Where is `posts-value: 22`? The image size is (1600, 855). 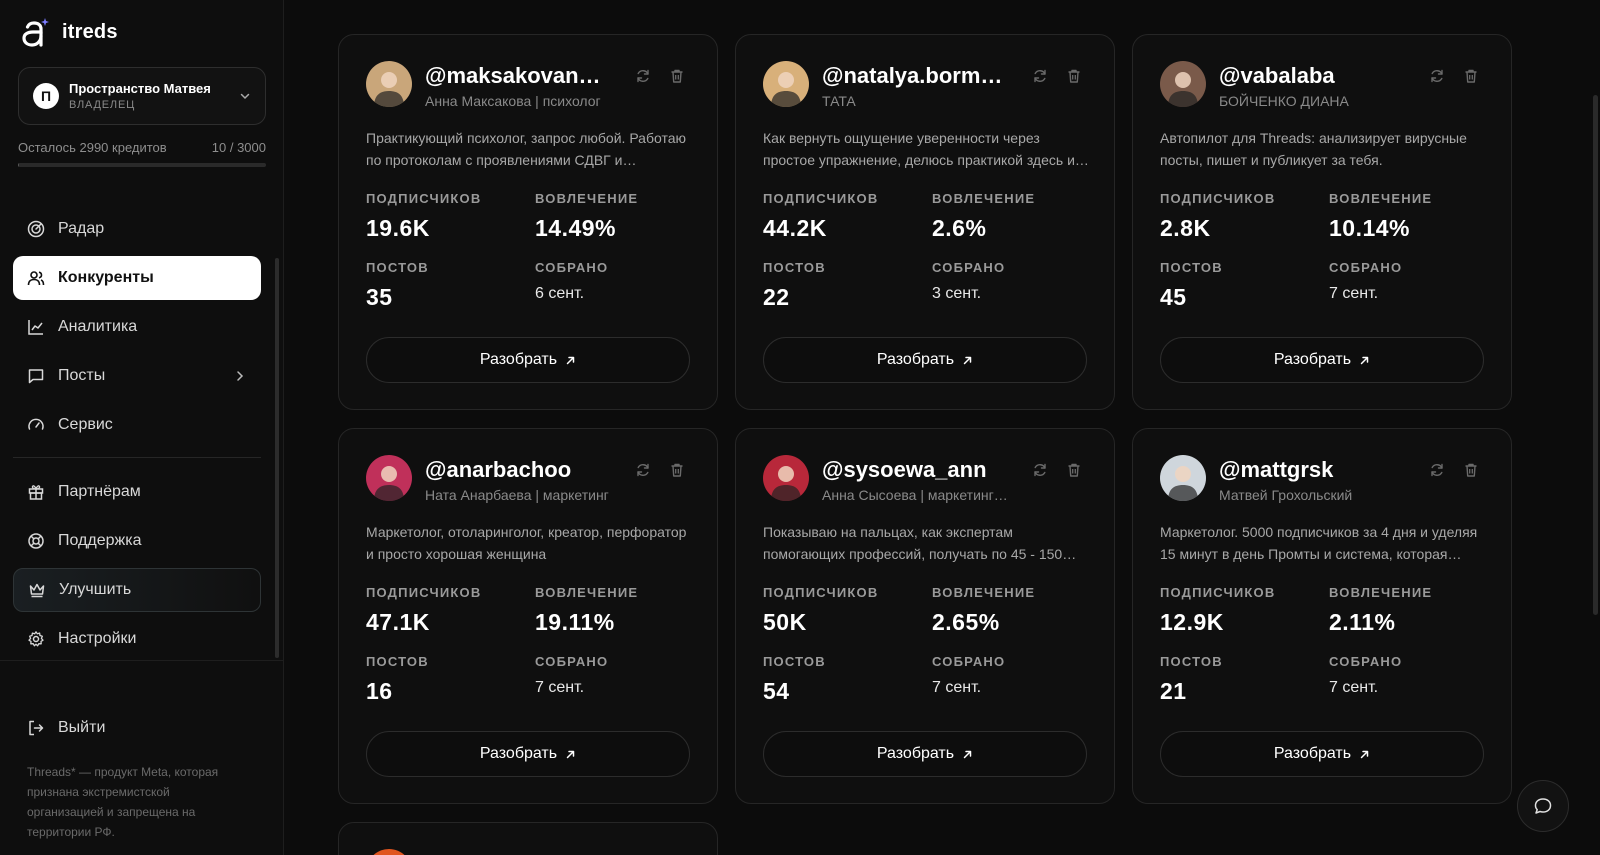 posts-value: 22 is located at coordinates (776, 297).